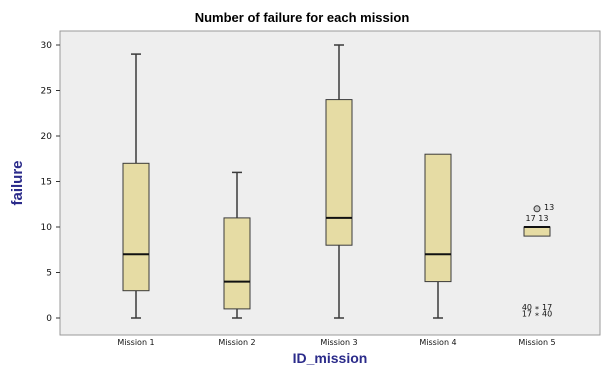 The height and width of the screenshot is (369, 605). I want to click on box-3: Mission 3, so click(339, 195).